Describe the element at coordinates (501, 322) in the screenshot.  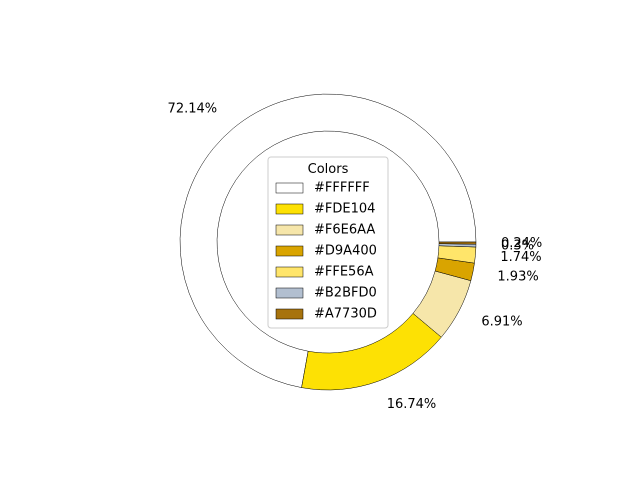
I see `pct-label-f6e6aa: 6.91%` at that location.